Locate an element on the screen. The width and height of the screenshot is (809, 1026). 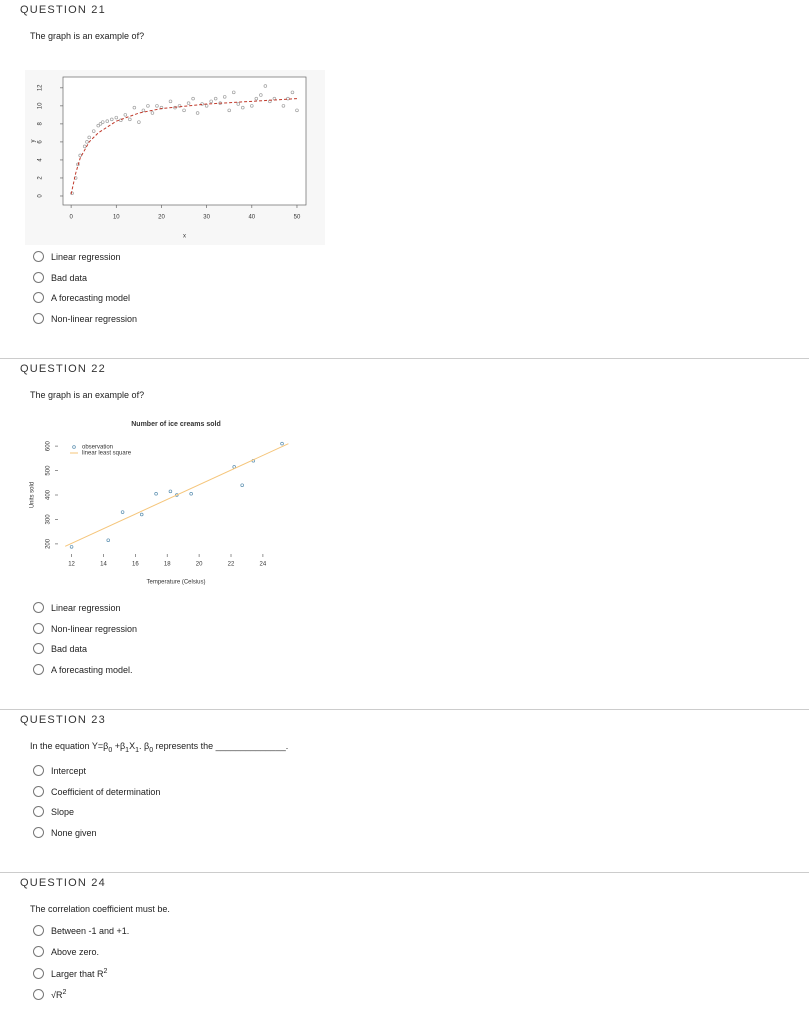
text: Between -1 and +1. is located at coordinates (90, 930).